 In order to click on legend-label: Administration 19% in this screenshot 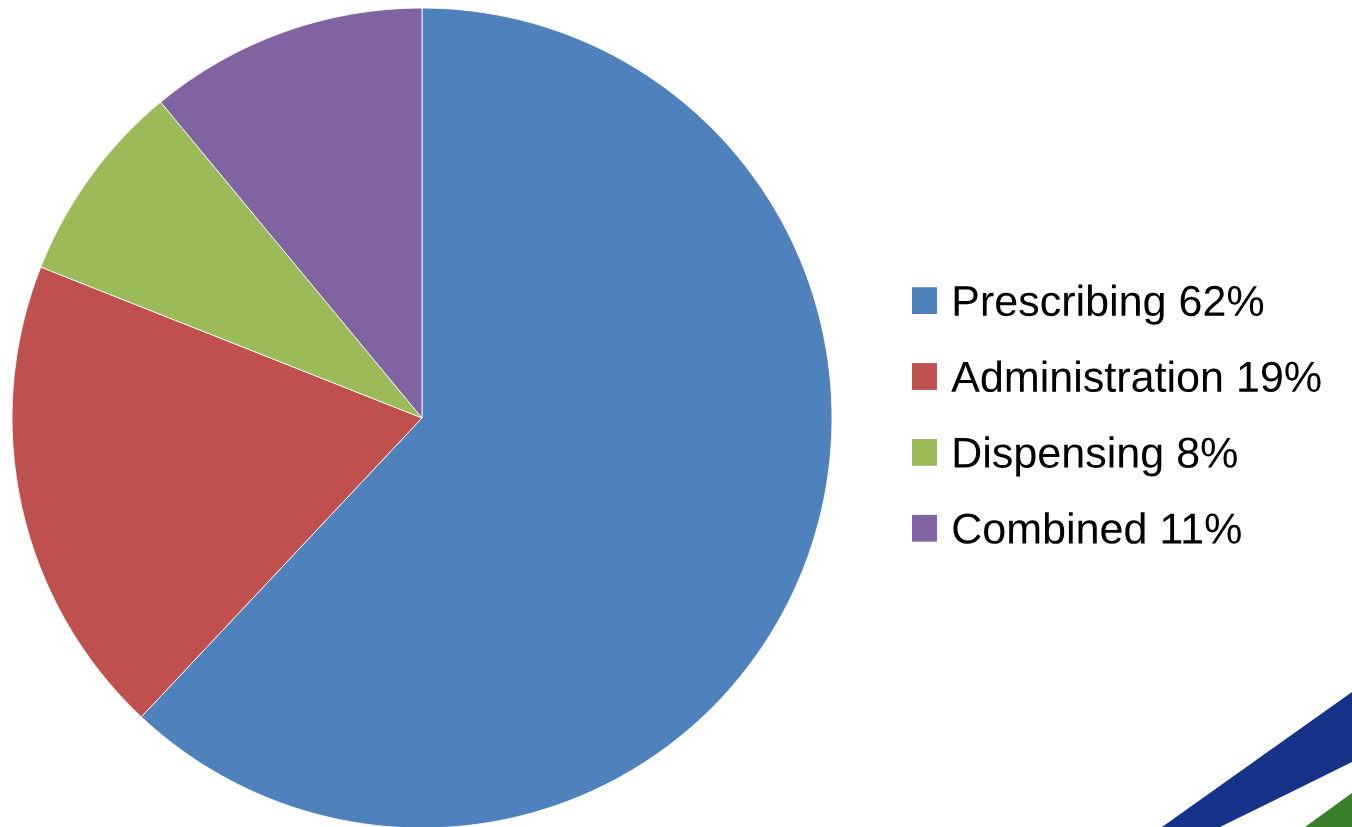, I will do `click(1136, 376)`.